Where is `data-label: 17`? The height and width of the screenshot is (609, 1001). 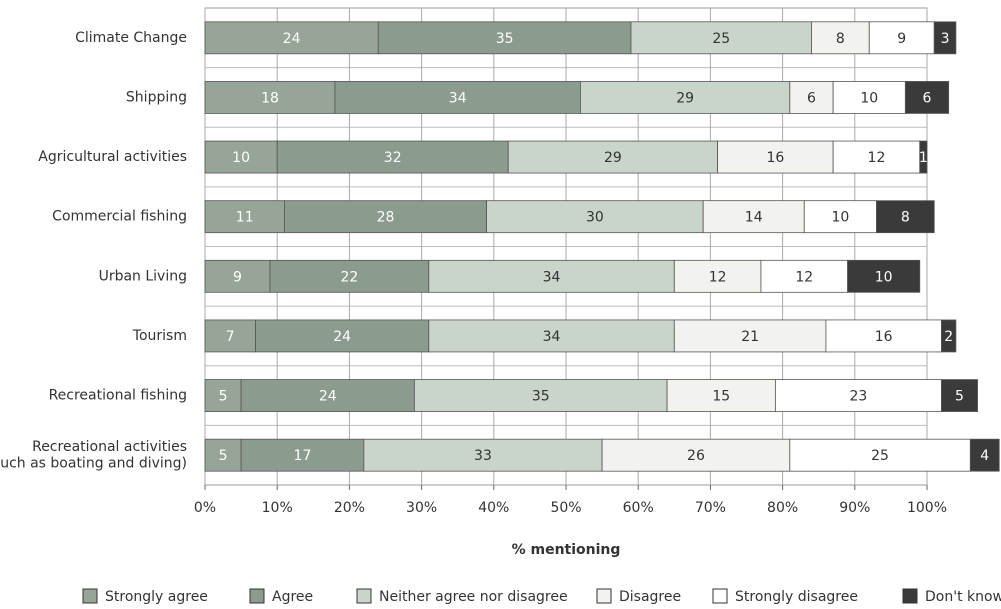
data-label: 17 is located at coordinates (303, 456).